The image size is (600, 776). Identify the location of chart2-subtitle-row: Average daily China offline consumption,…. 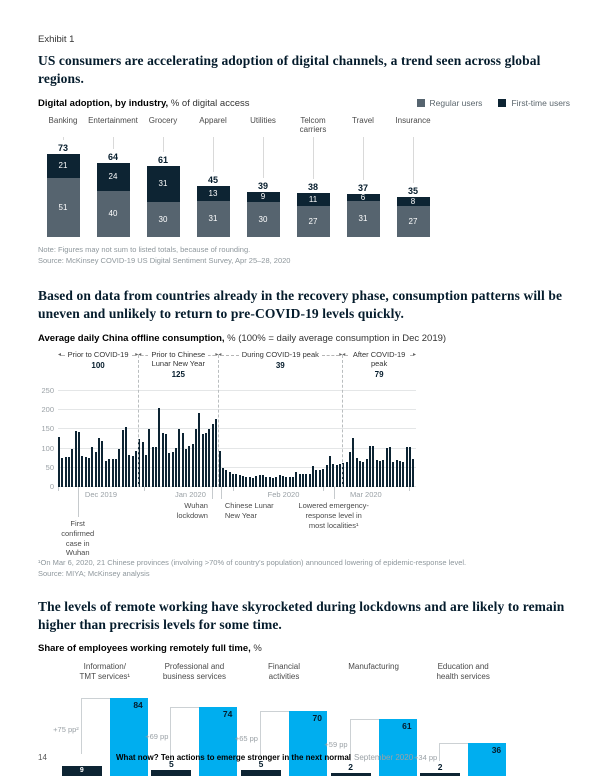
(304, 338).